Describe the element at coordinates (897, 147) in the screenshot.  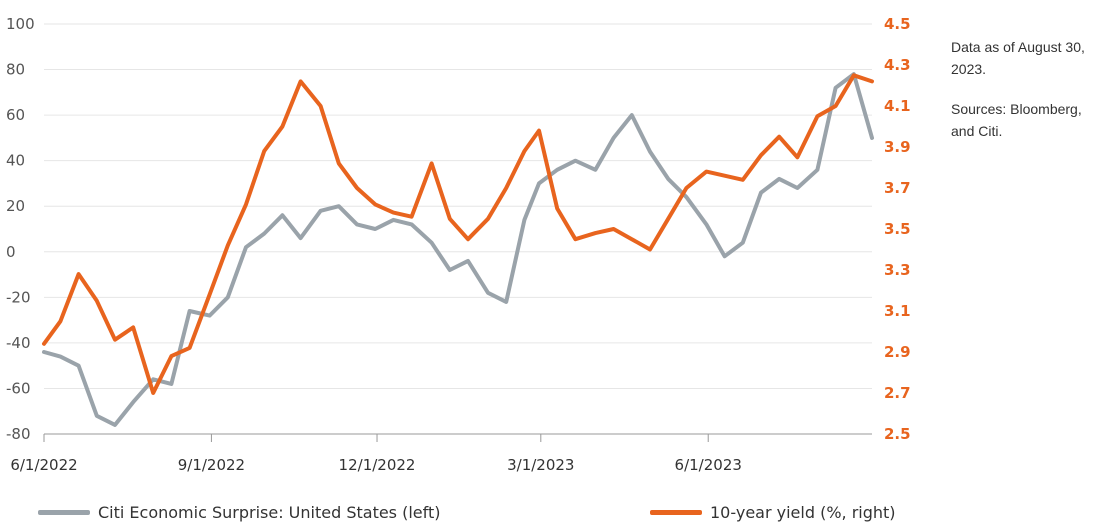
I see `right-axis-tick-label: 3.9` at that location.